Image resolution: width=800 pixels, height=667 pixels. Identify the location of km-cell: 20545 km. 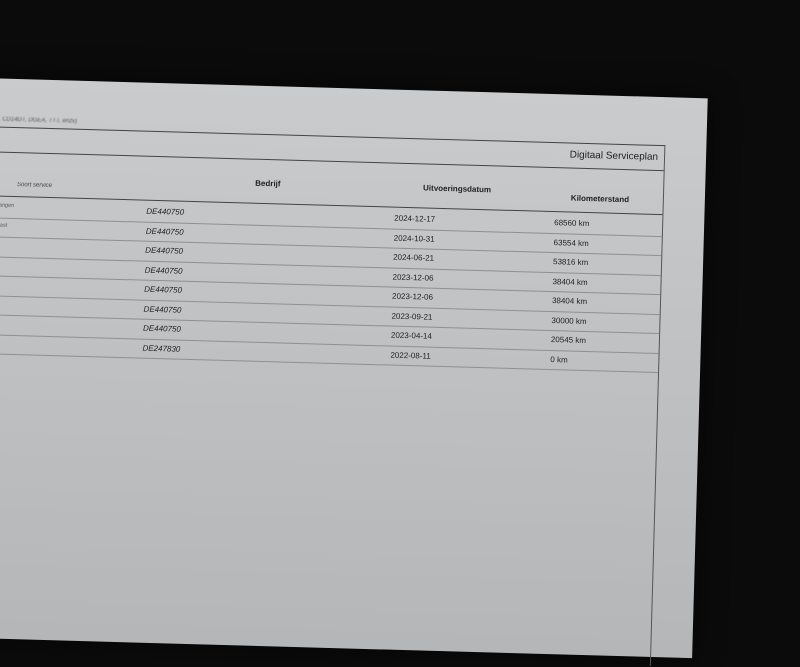
(568, 340).